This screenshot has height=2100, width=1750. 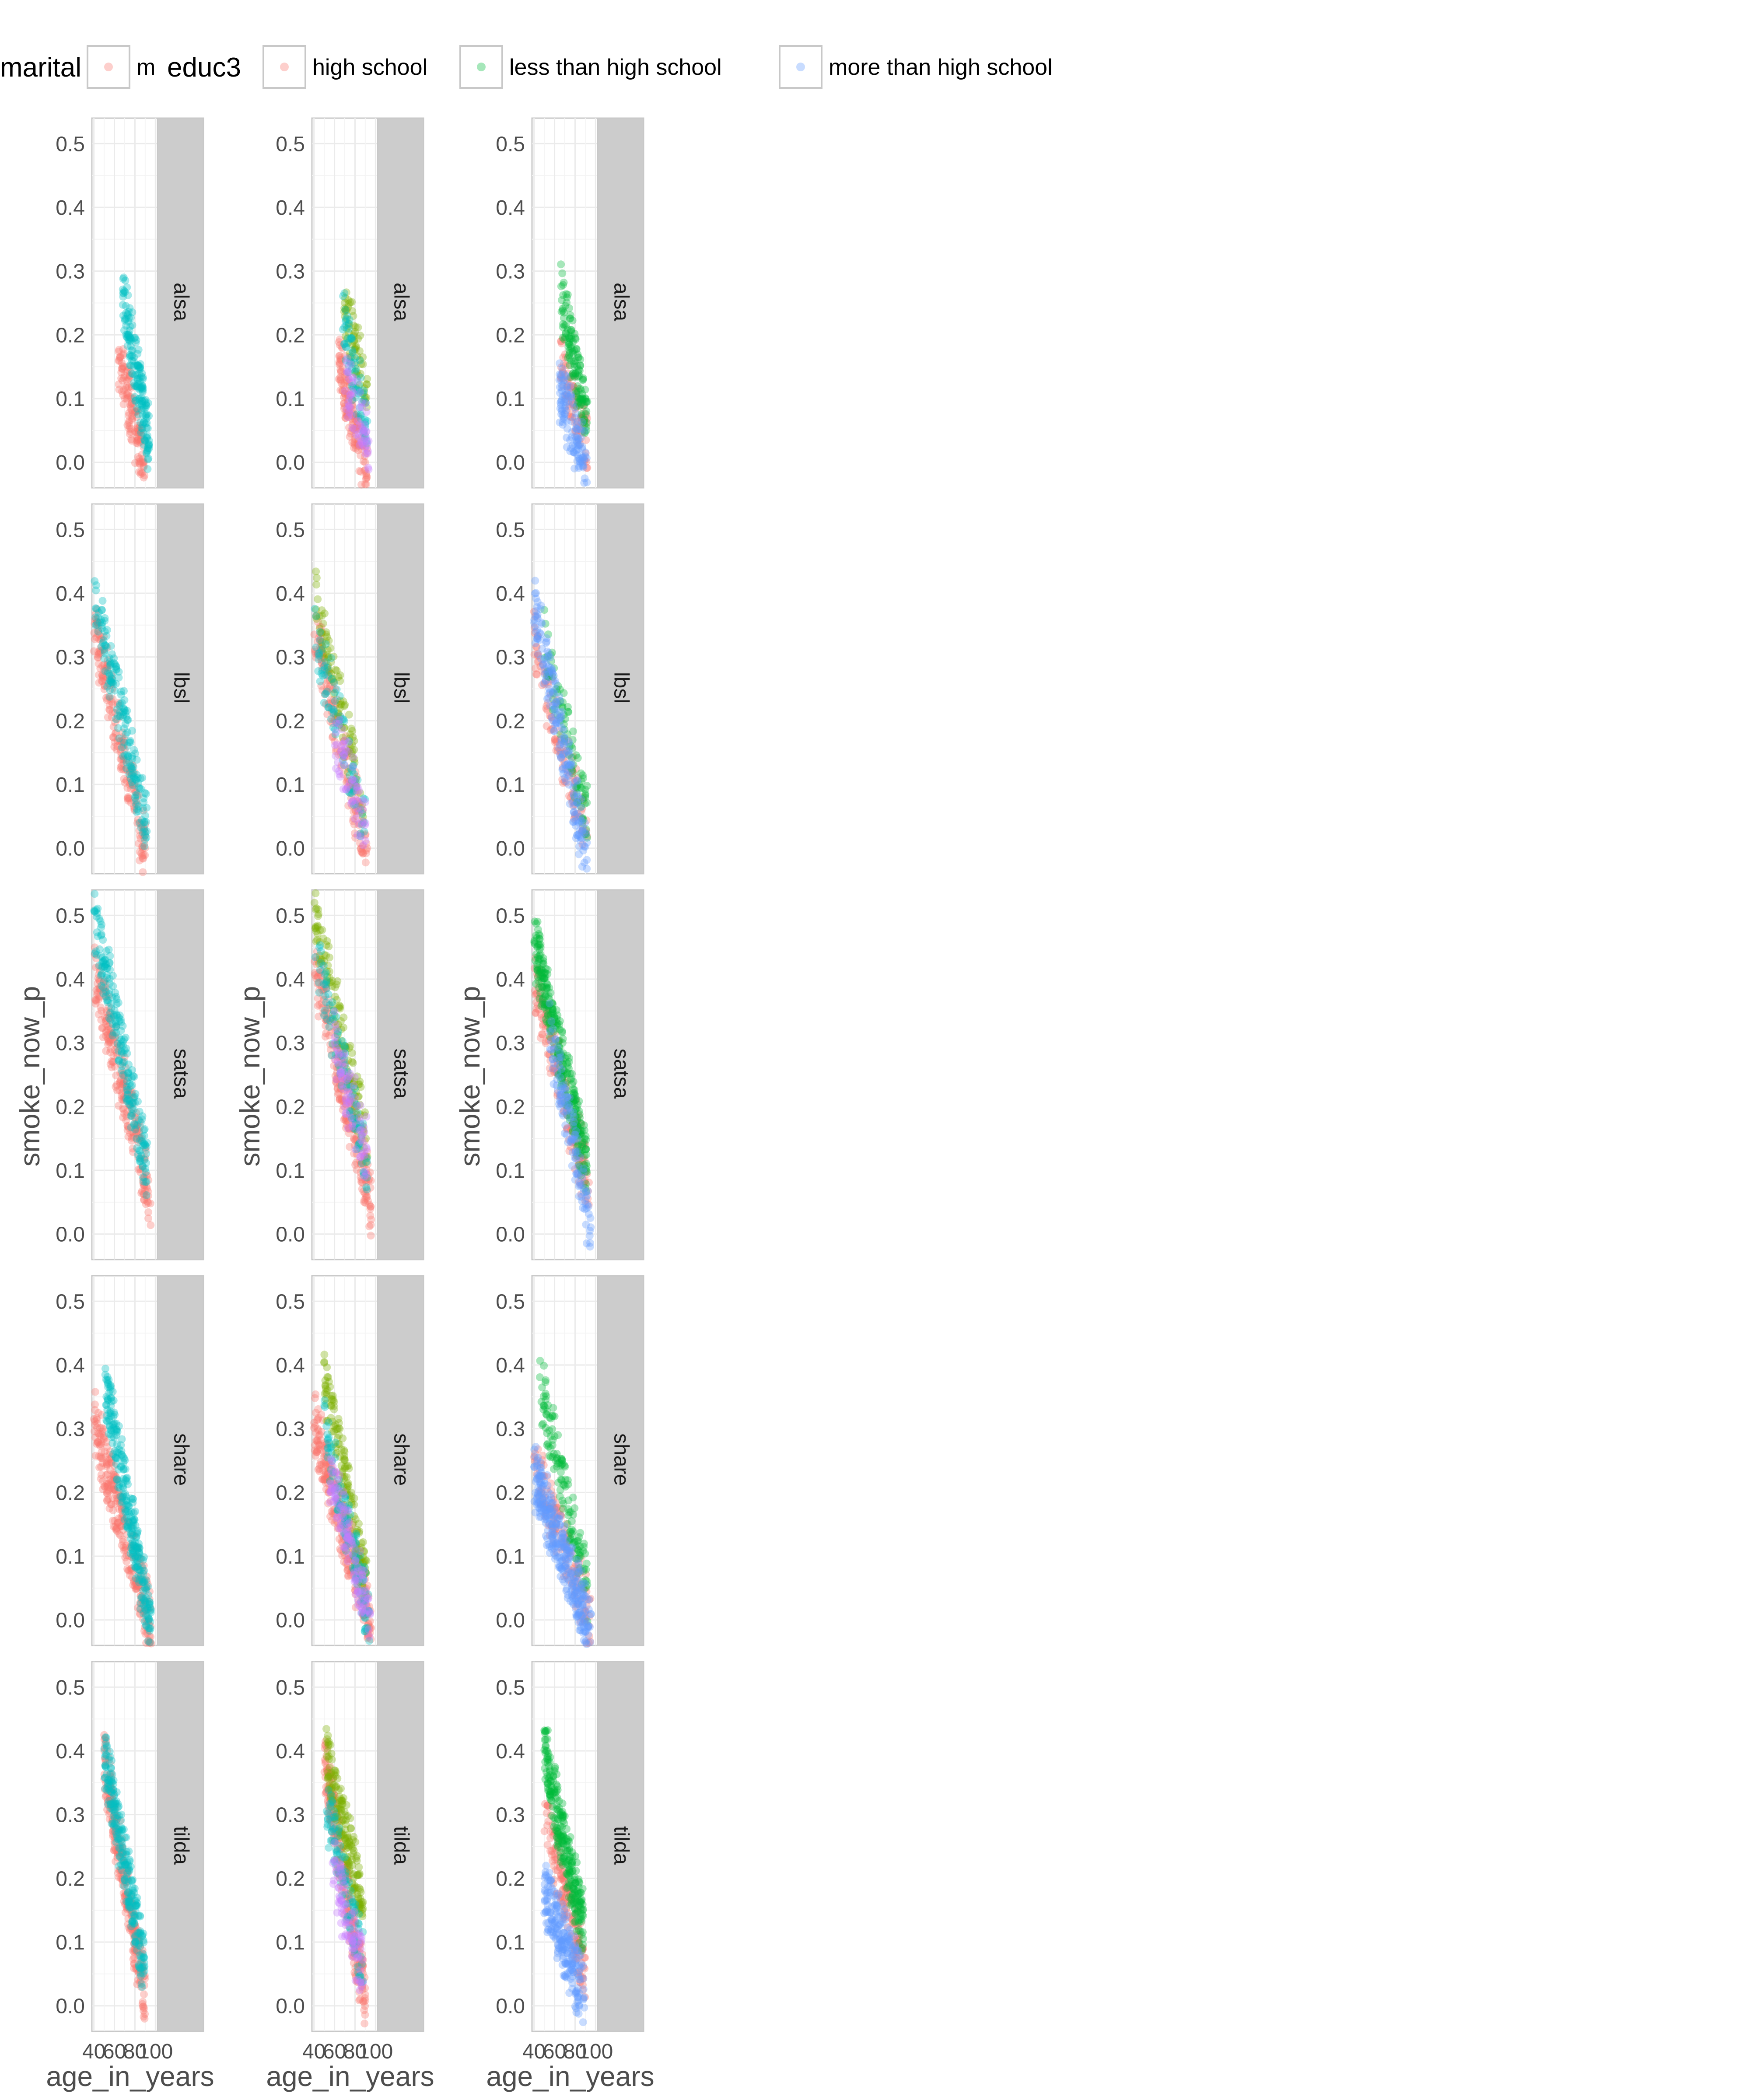 What do you see at coordinates (344, 67) in the screenshot?
I see `legend-item: high school` at bounding box center [344, 67].